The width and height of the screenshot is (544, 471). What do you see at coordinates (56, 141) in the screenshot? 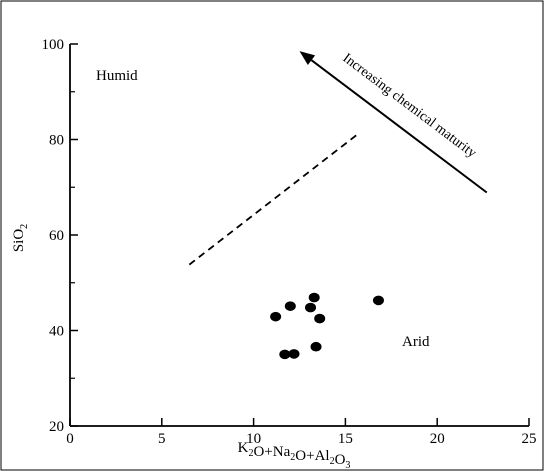
I see `y-tick-label: 80` at bounding box center [56, 141].